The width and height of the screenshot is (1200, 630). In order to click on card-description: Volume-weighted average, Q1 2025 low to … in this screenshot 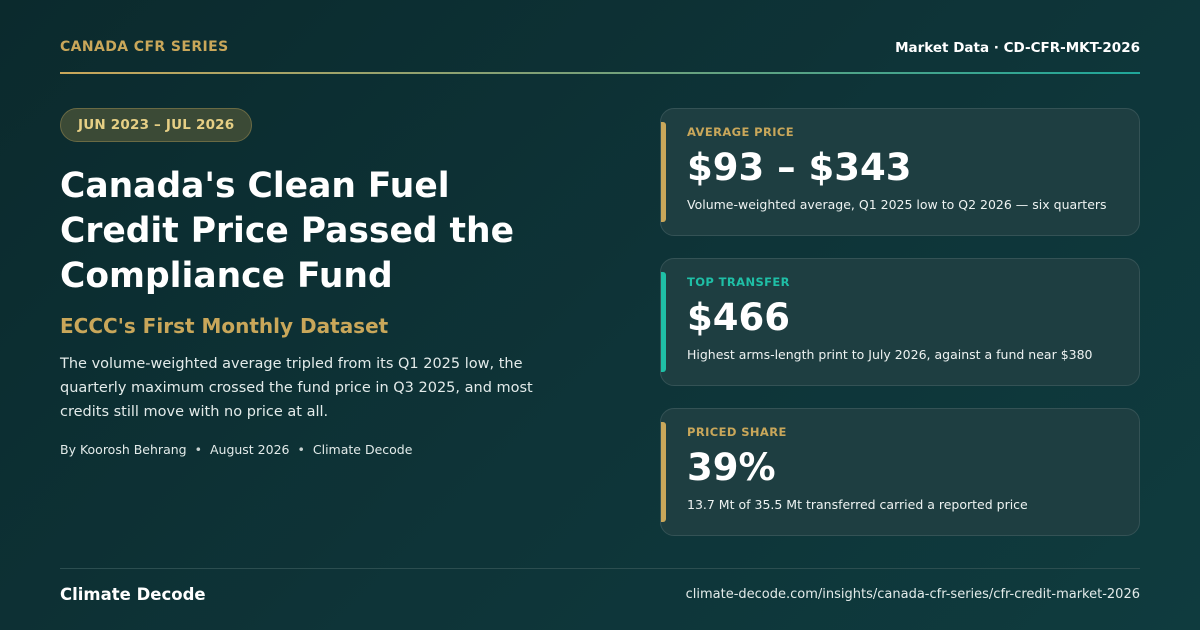, I will do `click(897, 204)`.